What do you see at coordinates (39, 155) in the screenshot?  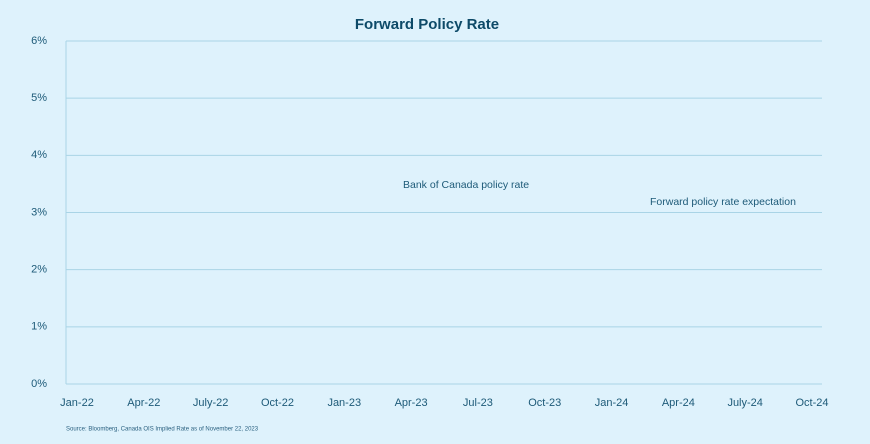 I see `y-tick-label: 4%` at bounding box center [39, 155].